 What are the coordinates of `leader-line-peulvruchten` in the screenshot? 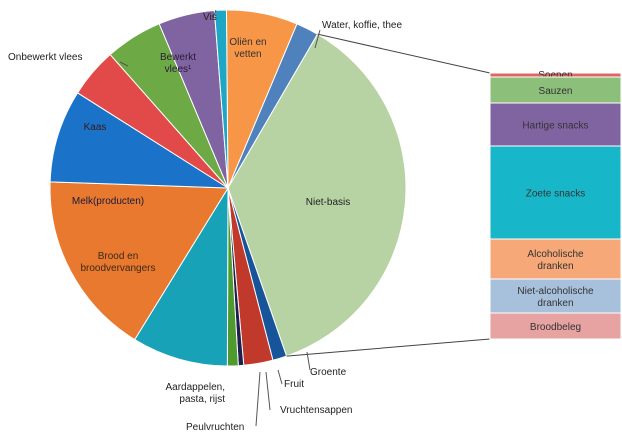 It's located at (258, 399).